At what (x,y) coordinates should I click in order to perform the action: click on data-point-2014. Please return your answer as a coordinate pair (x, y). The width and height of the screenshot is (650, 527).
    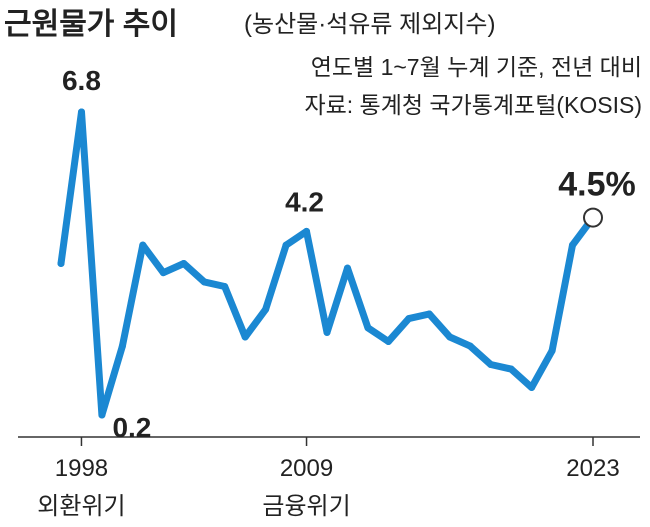
    Looking at the image, I should click on (409, 319).